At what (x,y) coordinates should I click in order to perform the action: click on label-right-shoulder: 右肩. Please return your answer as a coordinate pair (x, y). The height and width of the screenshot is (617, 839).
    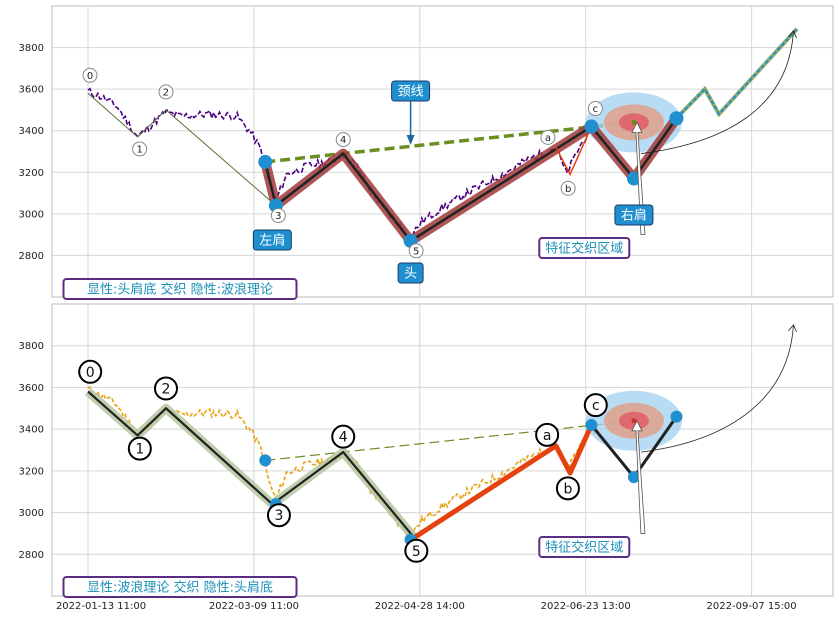
    Looking at the image, I should click on (634, 216).